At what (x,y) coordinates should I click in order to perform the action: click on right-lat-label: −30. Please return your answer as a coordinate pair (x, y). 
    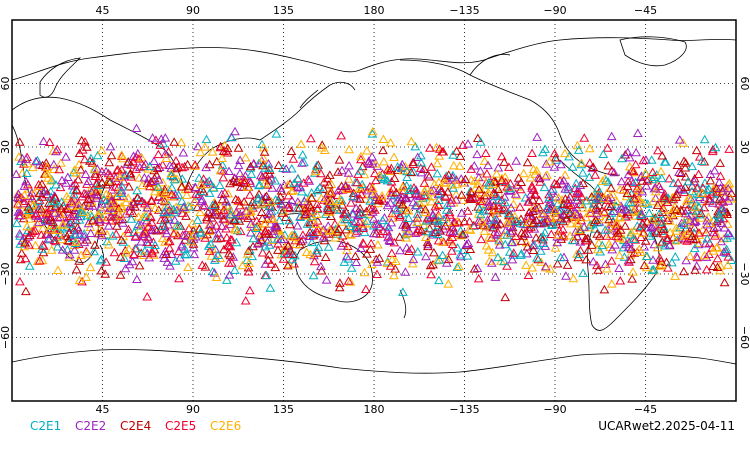
    Looking at the image, I should click on (744, 273).